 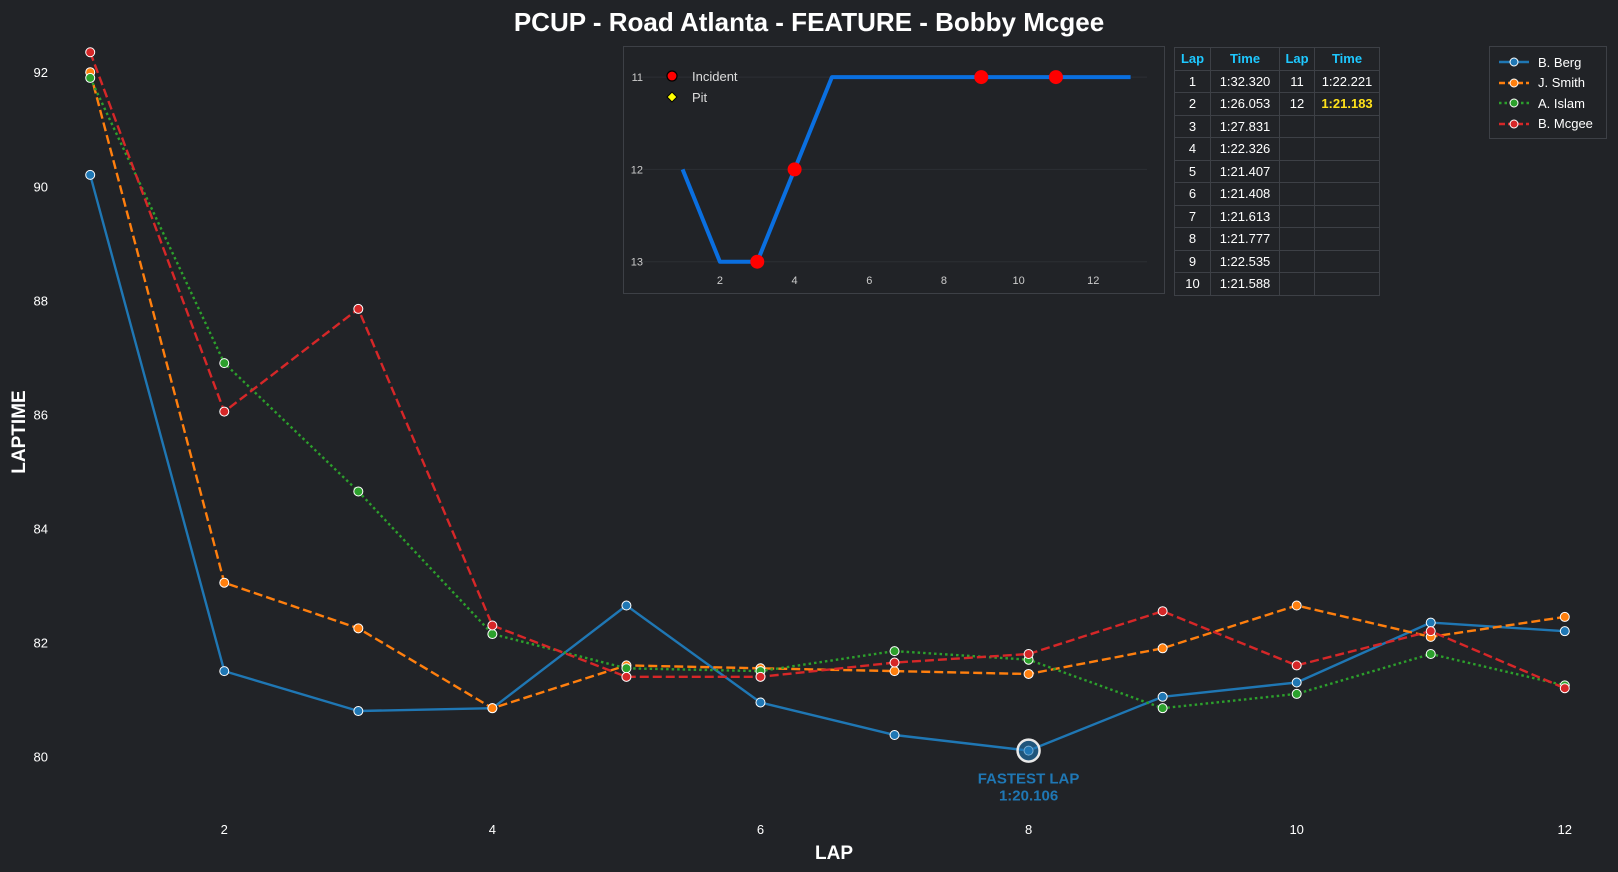 I want to click on lap-table-row: 10 1:21.588, so click(x=1277, y=284).